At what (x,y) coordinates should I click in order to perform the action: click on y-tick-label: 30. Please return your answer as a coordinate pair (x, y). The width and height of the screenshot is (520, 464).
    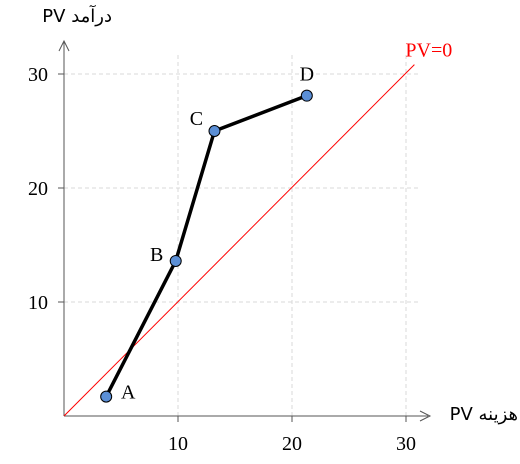
    Looking at the image, I should click on (38, 75).